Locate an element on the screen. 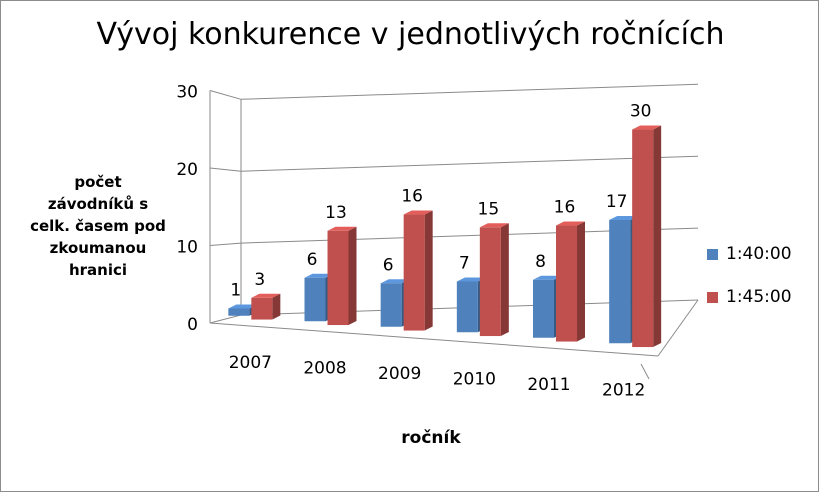 The image size is (819, 492). x-tick-label: 2011 is located at coordinates (548, 385).